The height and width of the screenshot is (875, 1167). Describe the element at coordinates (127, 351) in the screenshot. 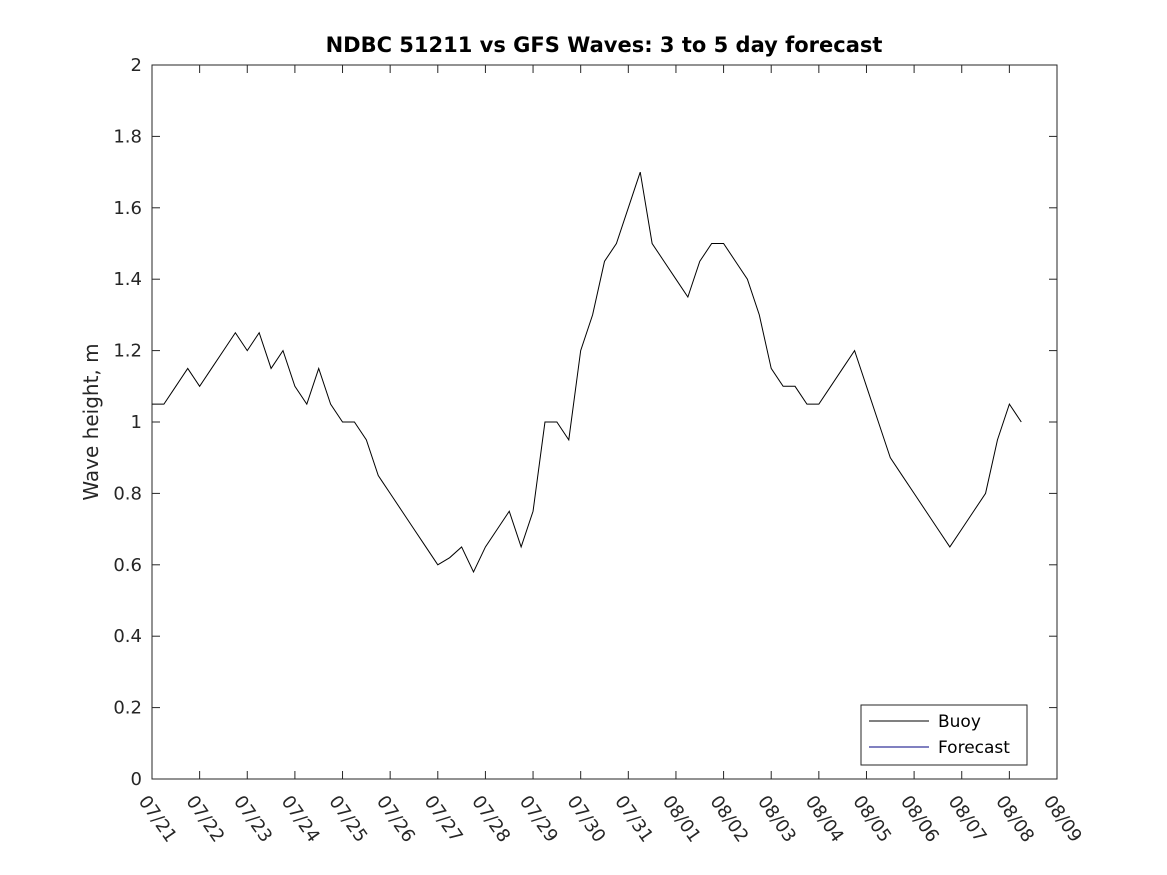

I see `y-tick-label: 1.2` at that location.